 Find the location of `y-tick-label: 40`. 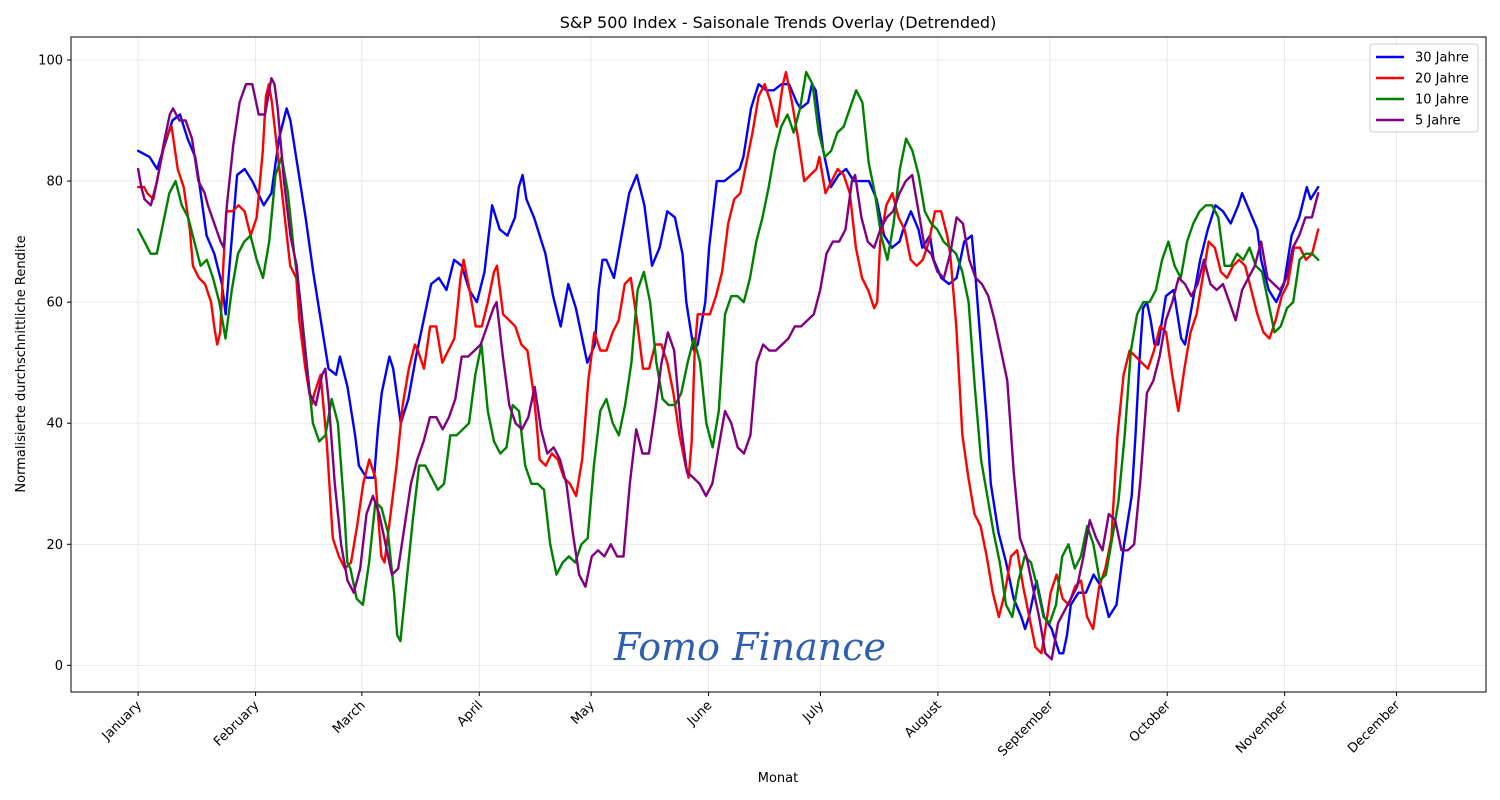

y-tick-label: 40 is located at coordinates (54, 424).